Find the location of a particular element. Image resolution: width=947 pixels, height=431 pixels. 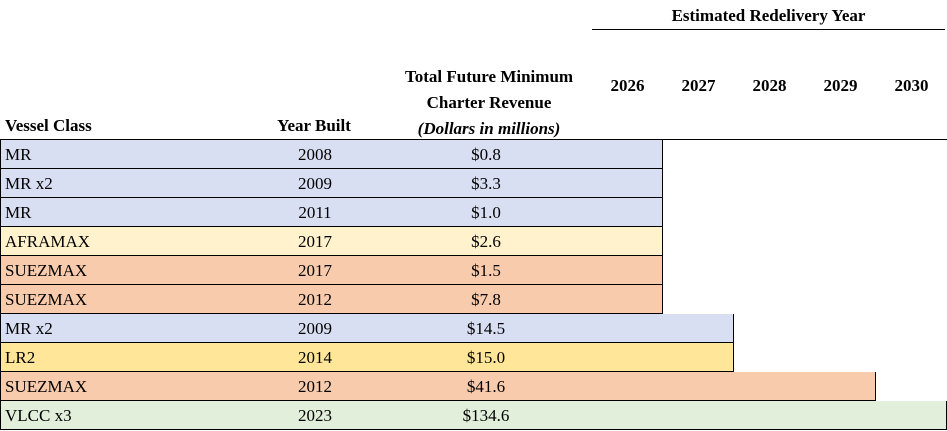

revenue-cell: $2.6 is located at coordinates (486, 241).